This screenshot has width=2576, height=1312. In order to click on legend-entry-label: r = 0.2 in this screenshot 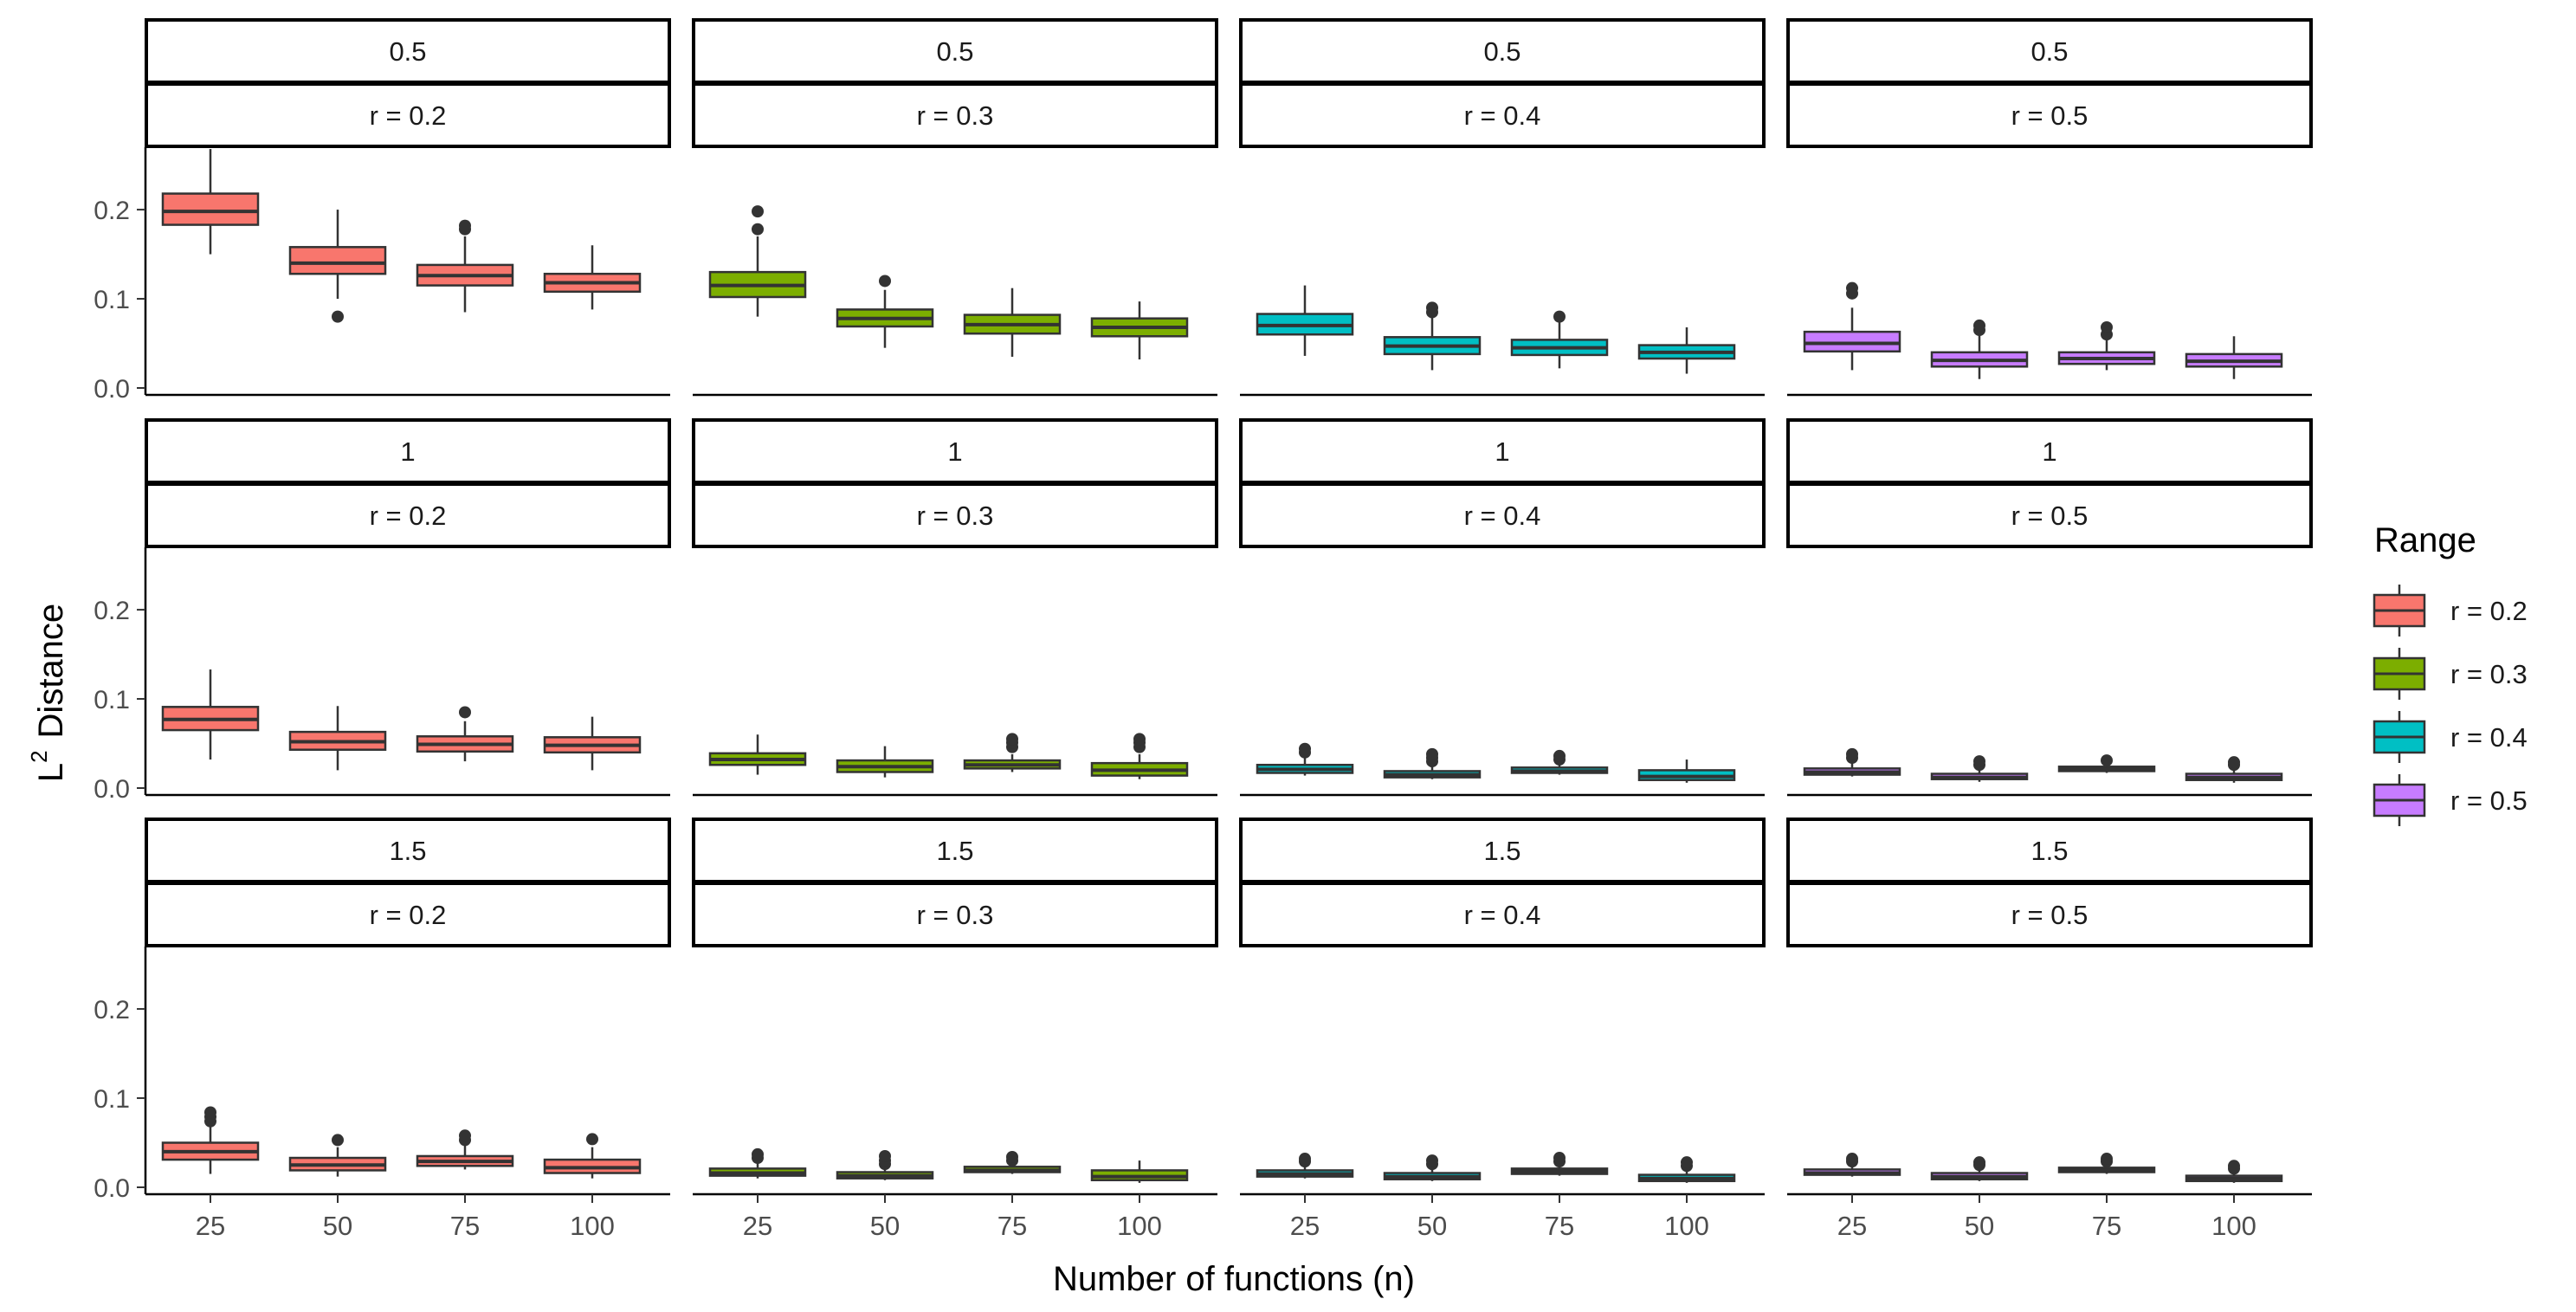, I will do `click(2489, 611)`.